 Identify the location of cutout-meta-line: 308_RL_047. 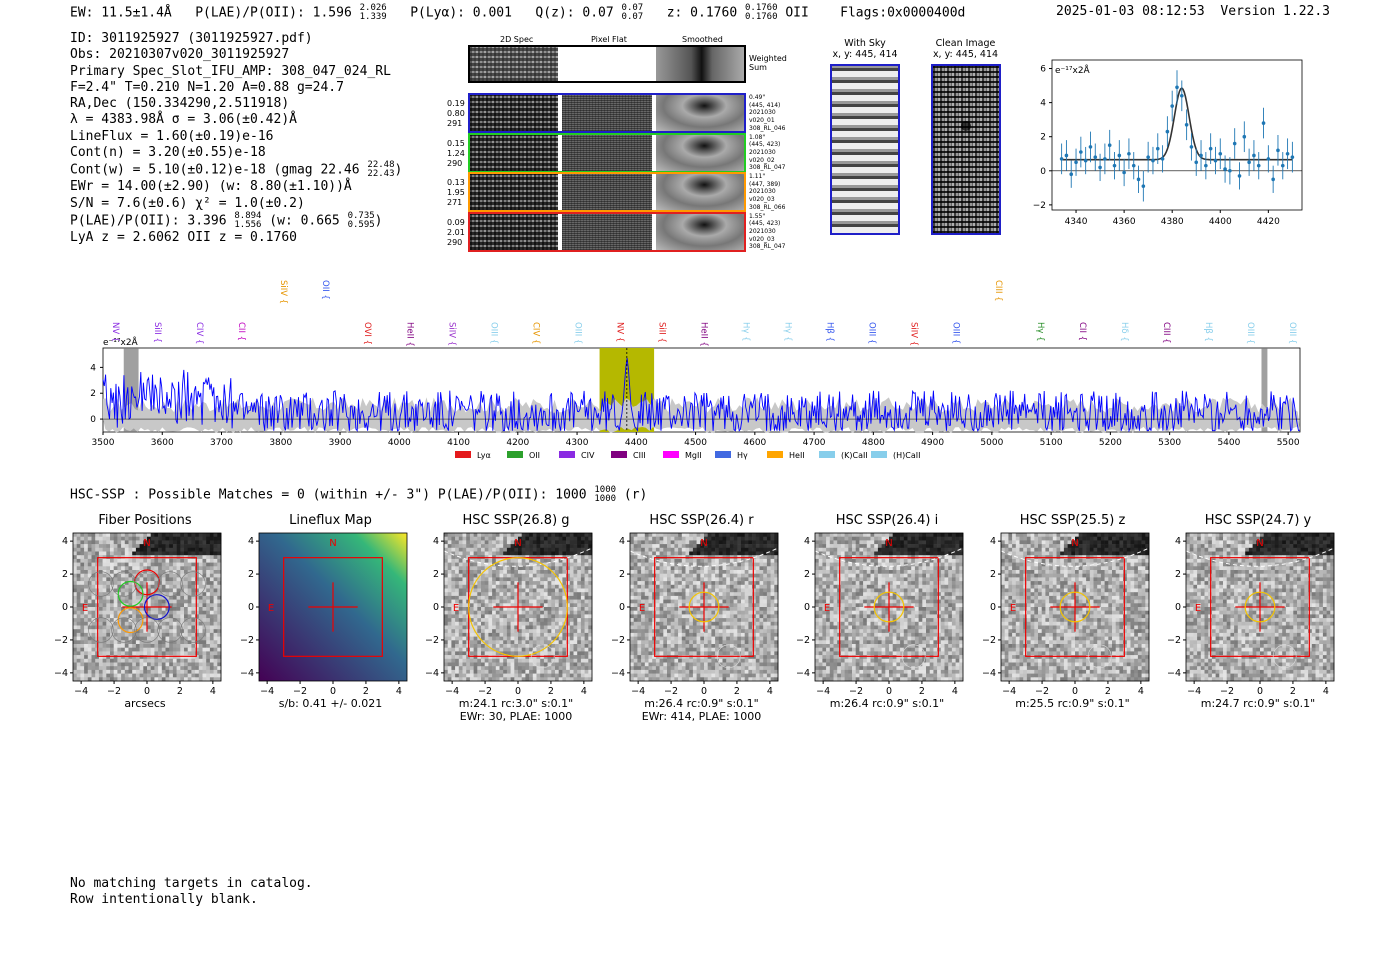
(767, 247).